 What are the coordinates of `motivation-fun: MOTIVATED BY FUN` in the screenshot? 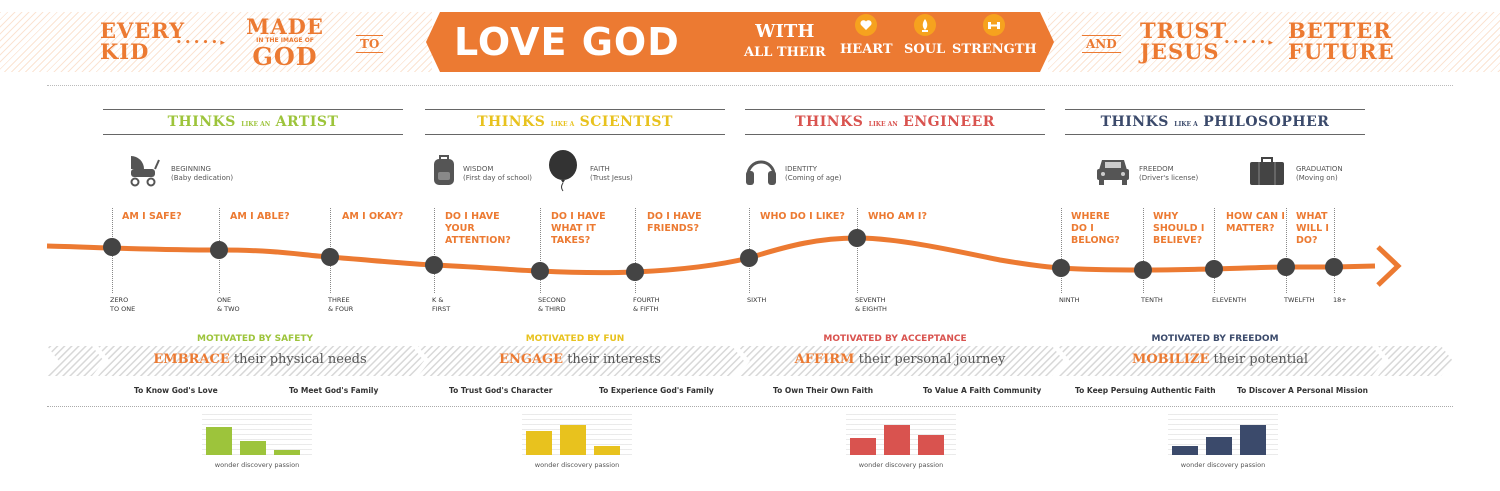 It's located at (575, 339).